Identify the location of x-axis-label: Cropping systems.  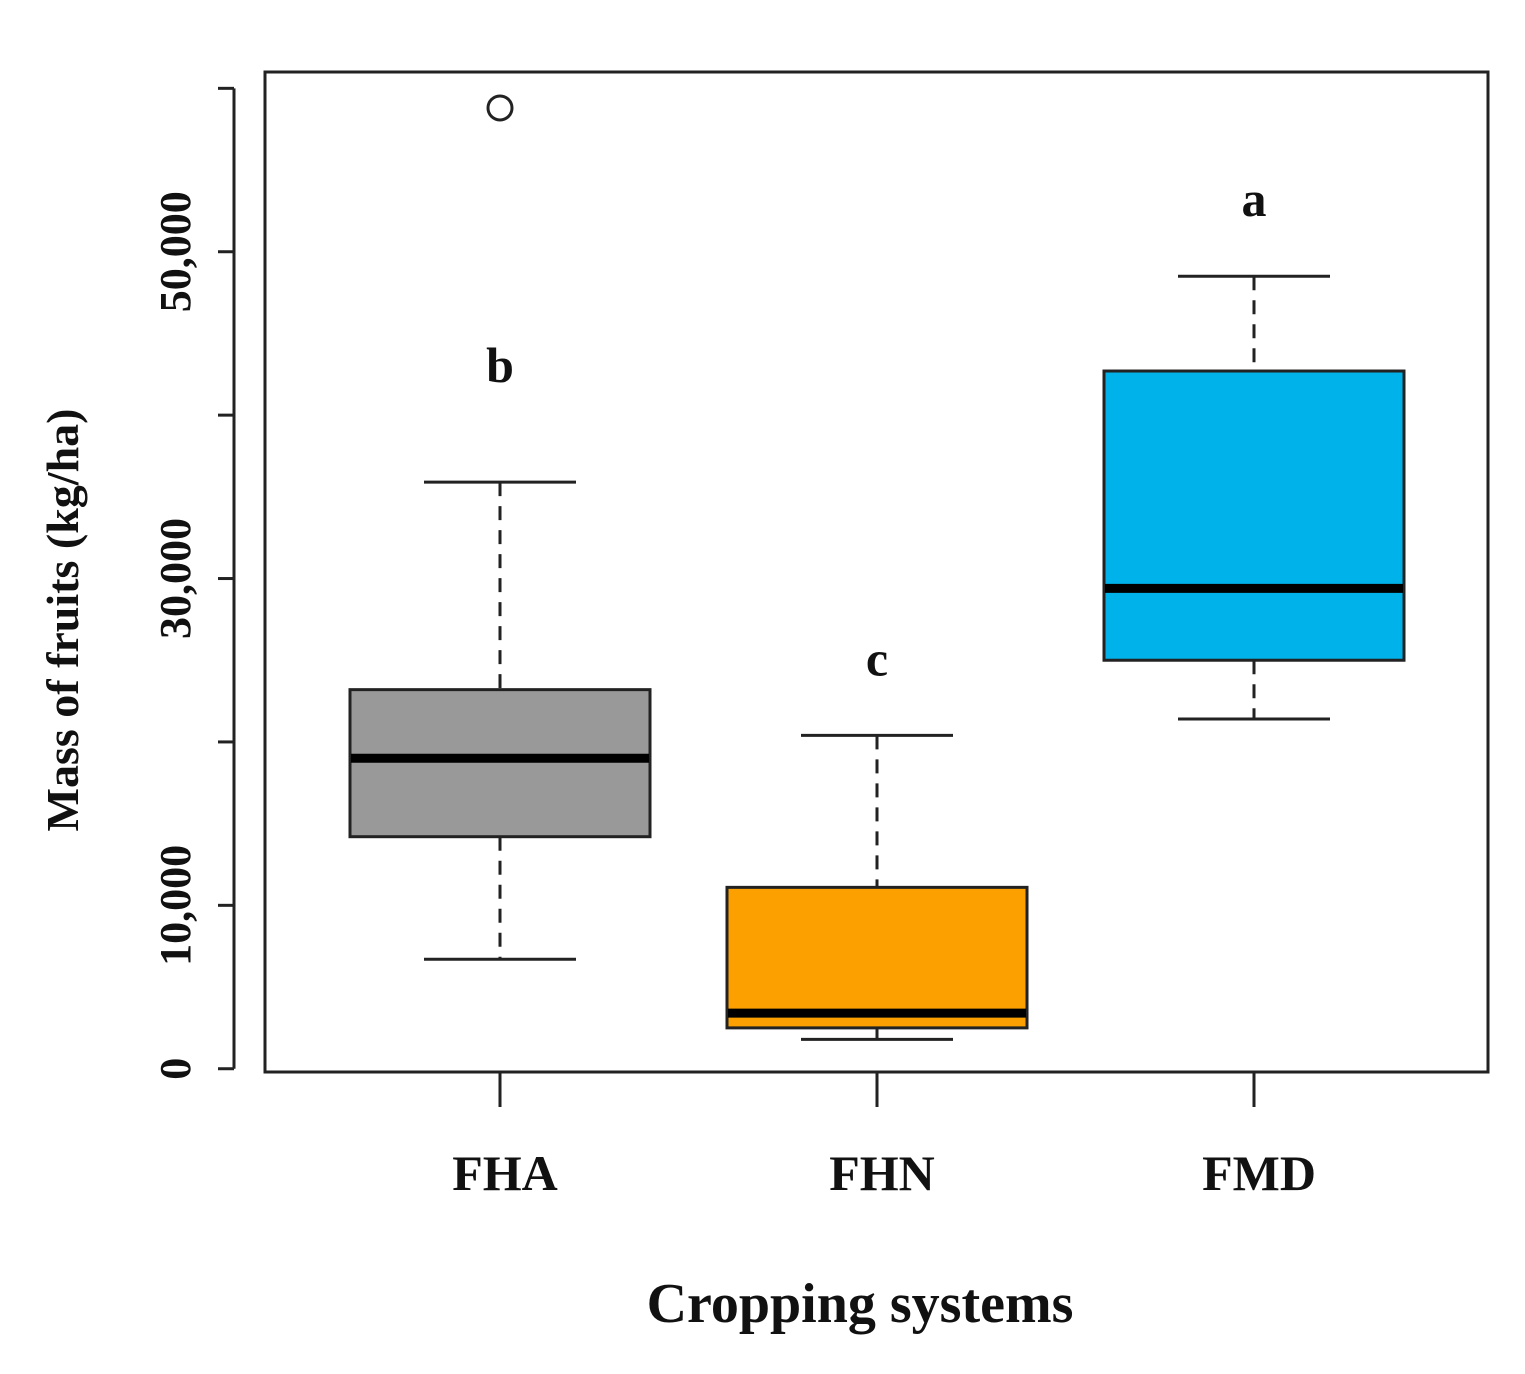
(860, 1304).